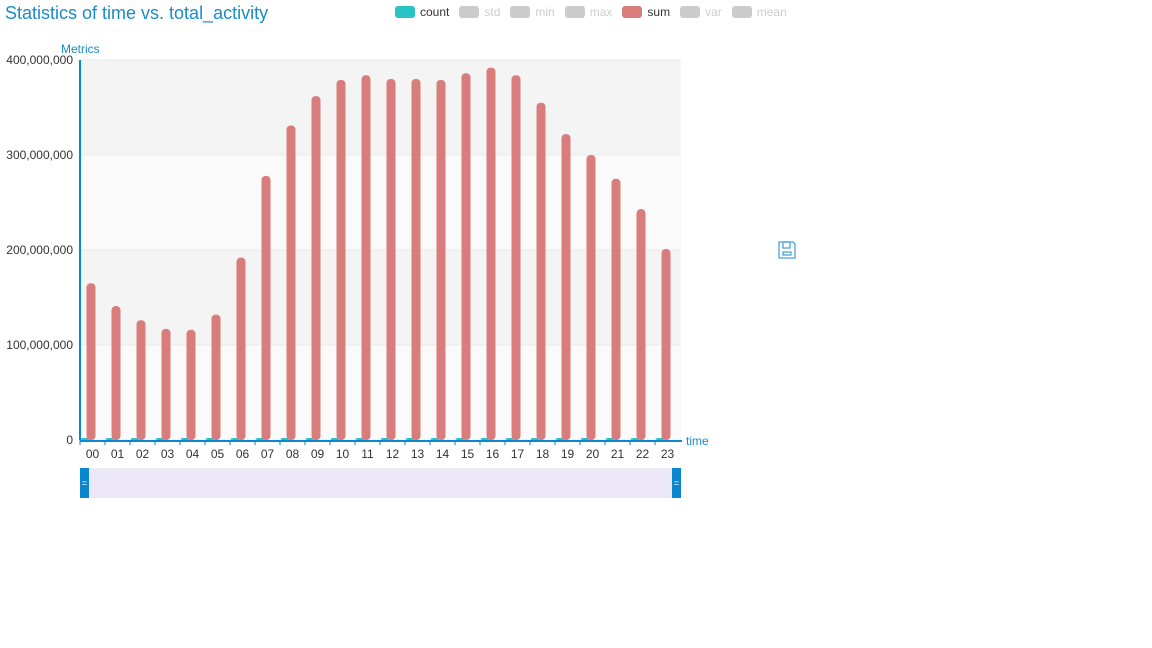 This screenshot has height=648, width=1152. I want to click on legend: count std min max sum var mean, so click(596, 12).